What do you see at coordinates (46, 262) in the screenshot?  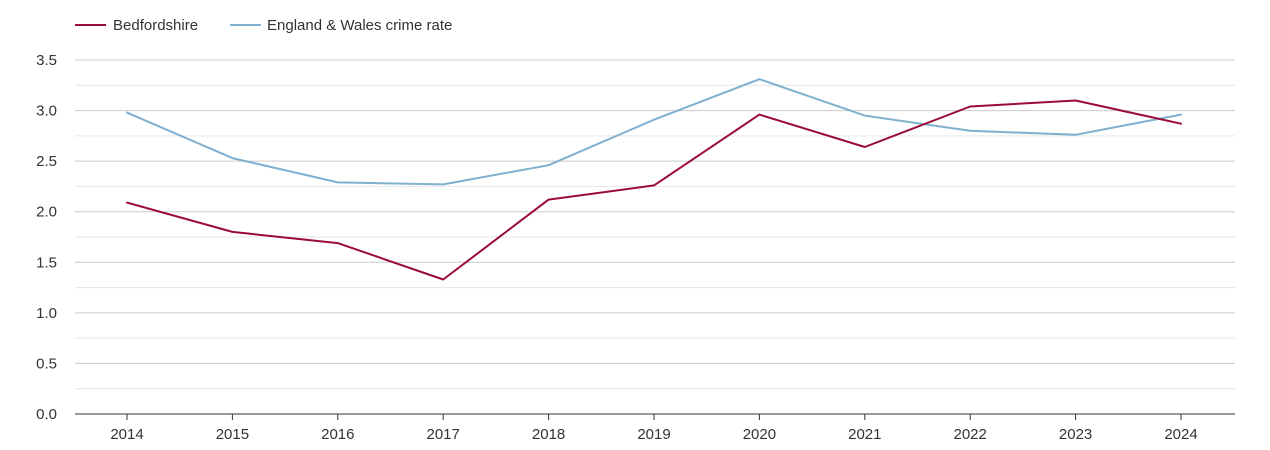 I see `y-tick-label: 1.5` at bounding box center [46, 262].